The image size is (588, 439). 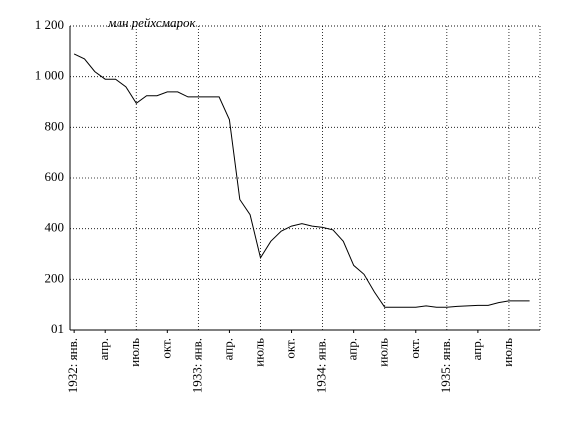 I want to click on y-tick-label: 01, so click(x=57, y=328).